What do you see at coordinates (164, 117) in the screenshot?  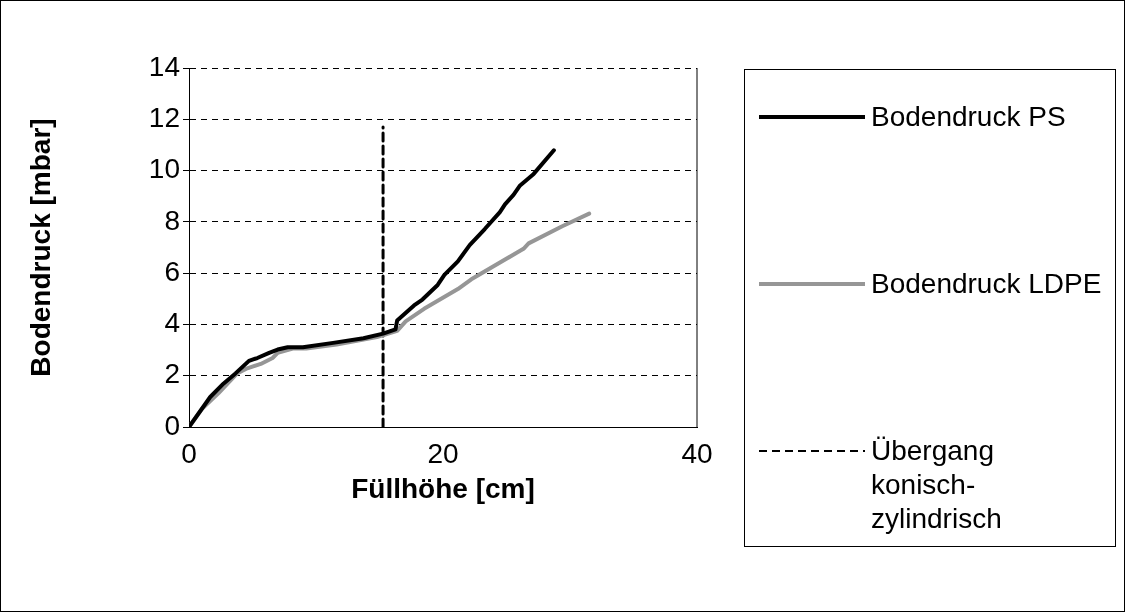 I see `y-tick-label: 12` at bounding box center [164, 117].